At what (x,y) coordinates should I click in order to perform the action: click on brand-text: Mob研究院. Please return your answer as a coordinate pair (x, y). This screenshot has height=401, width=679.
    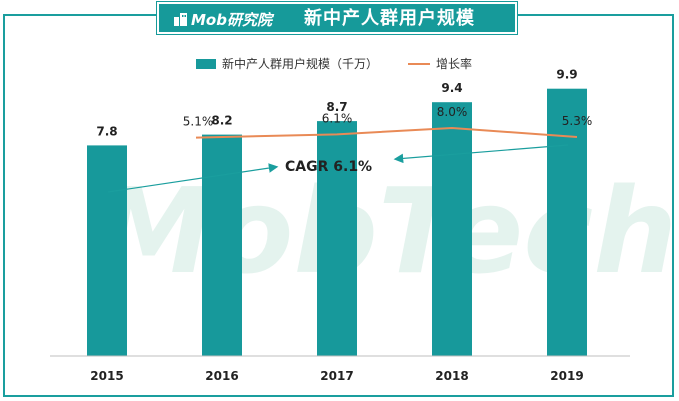
    Looking at the image, I should click on (231, 19).